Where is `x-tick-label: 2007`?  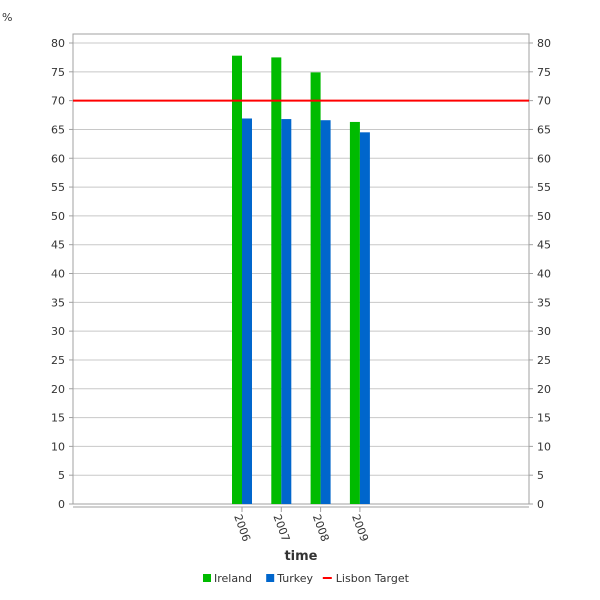
x-tick-label: 2007 is located at coordinates (281, 528).